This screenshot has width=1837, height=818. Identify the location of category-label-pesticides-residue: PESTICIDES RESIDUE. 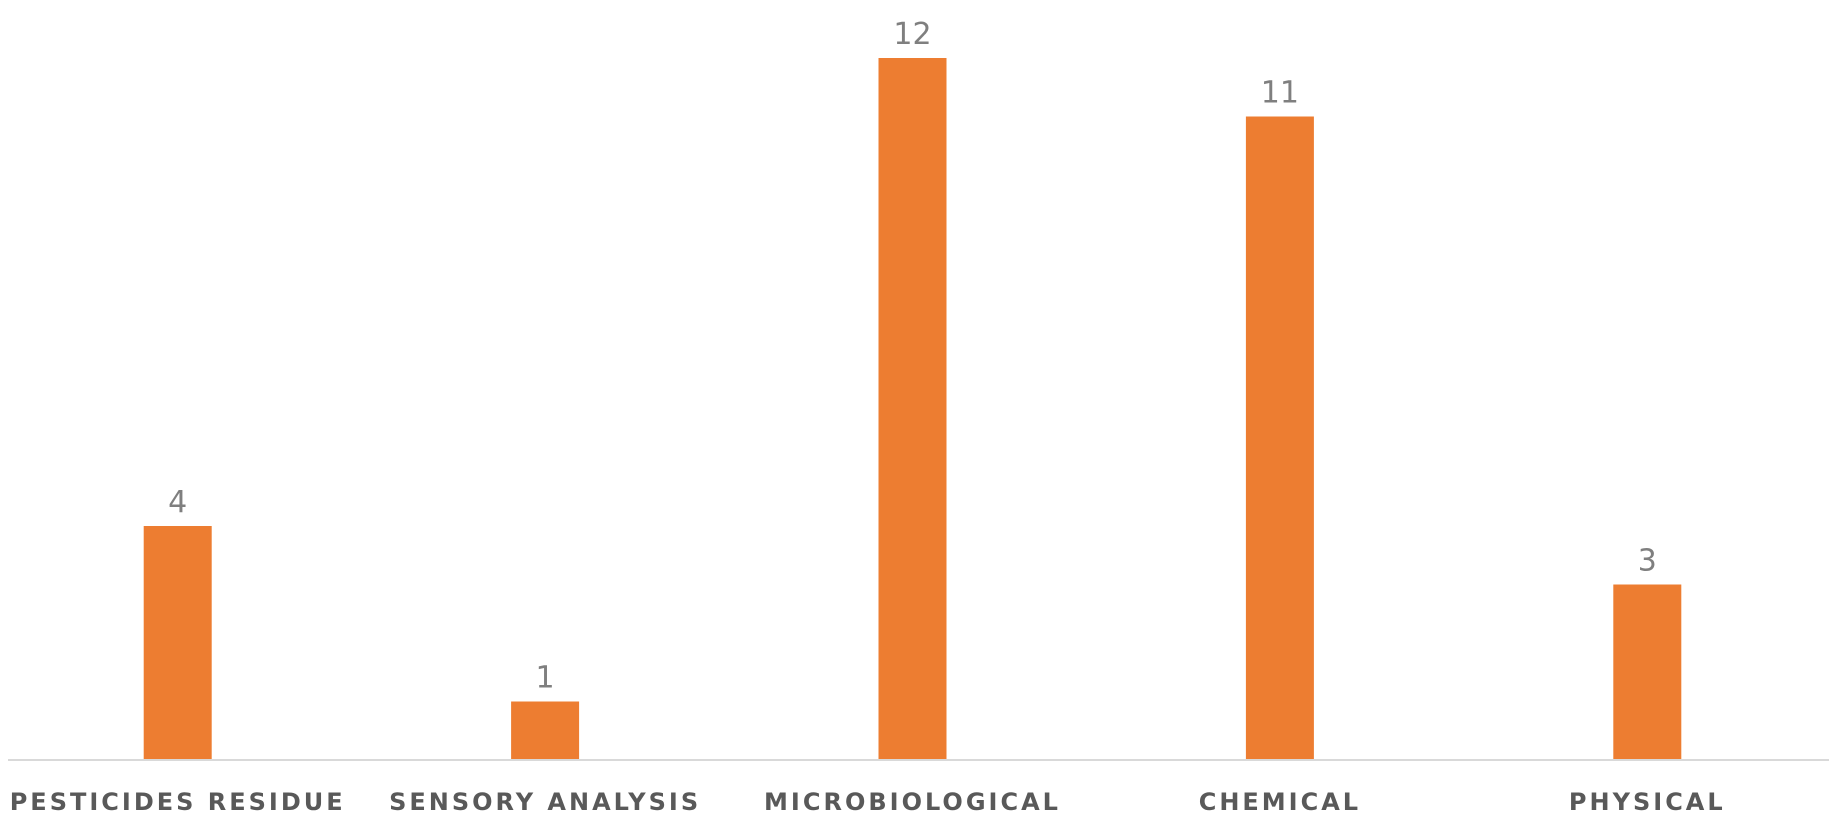
(178, 802).